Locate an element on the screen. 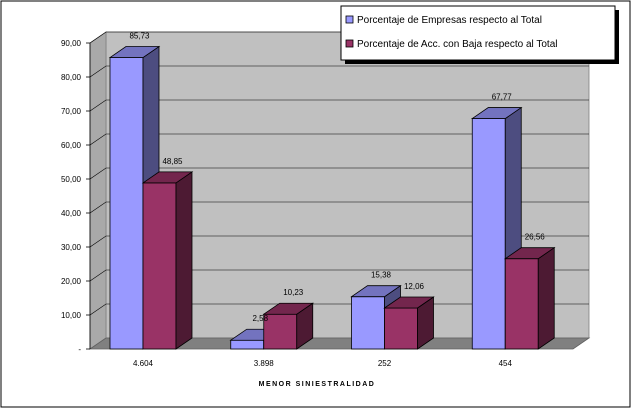  data-label-empresas-0: 85,73 is located at coordinates (139, 36).